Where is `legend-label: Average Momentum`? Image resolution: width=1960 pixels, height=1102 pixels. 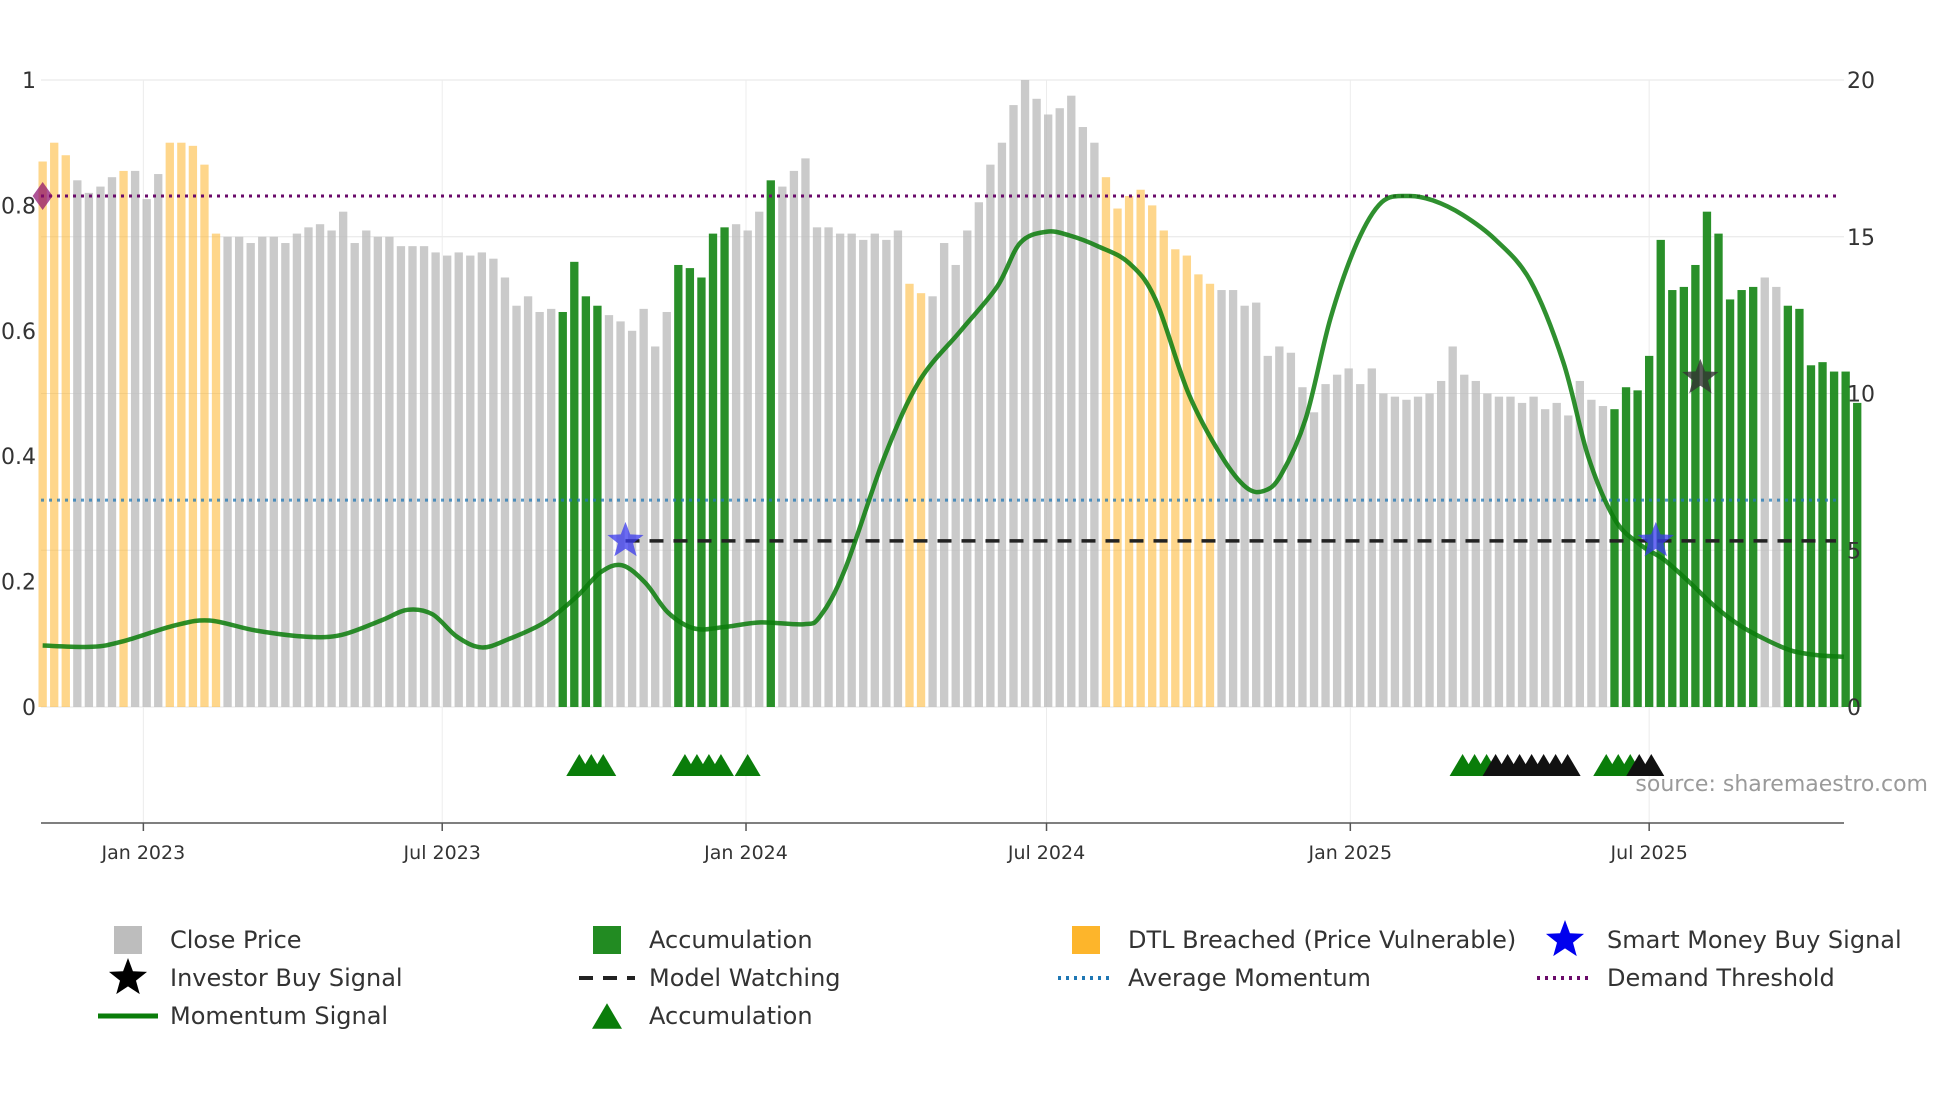
legend-label: Average Momentum is located at coordinates (1249, 978).